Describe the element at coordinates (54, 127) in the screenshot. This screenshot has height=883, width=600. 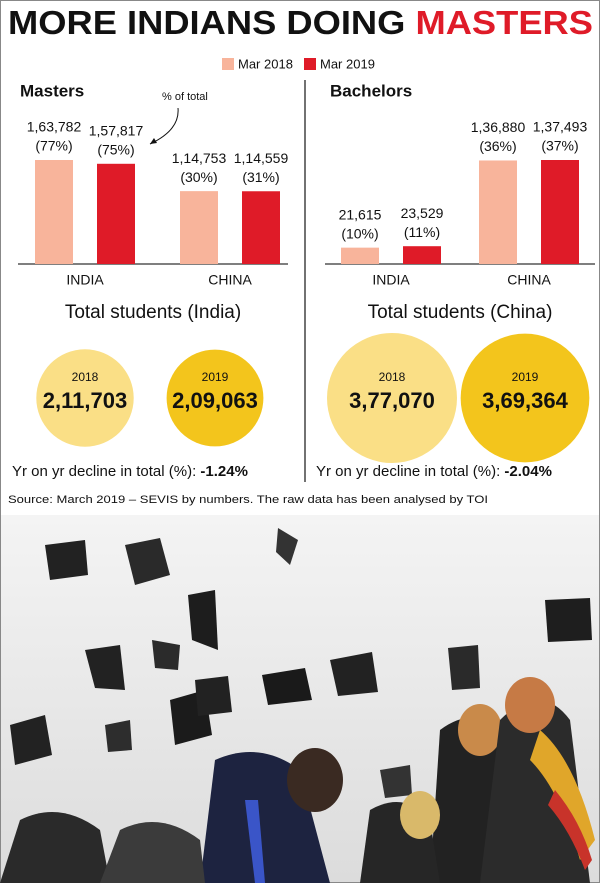
I see `value-label: 1,63,782` at that location.